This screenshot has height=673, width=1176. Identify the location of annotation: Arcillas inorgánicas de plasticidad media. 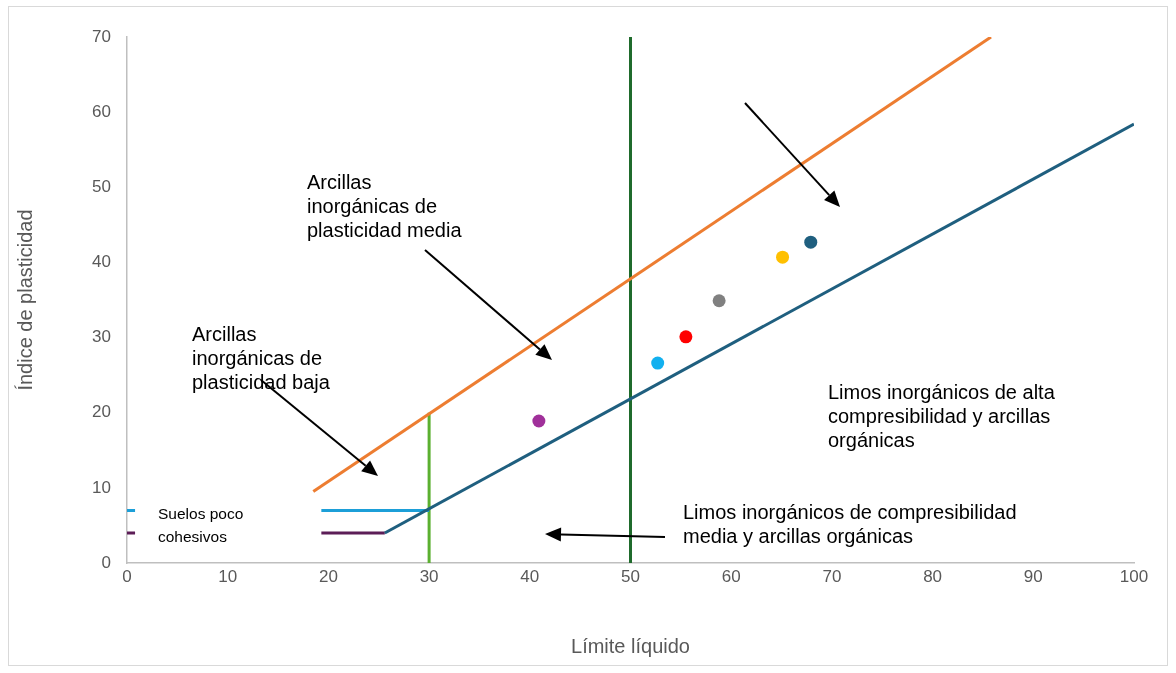
(384, 206).